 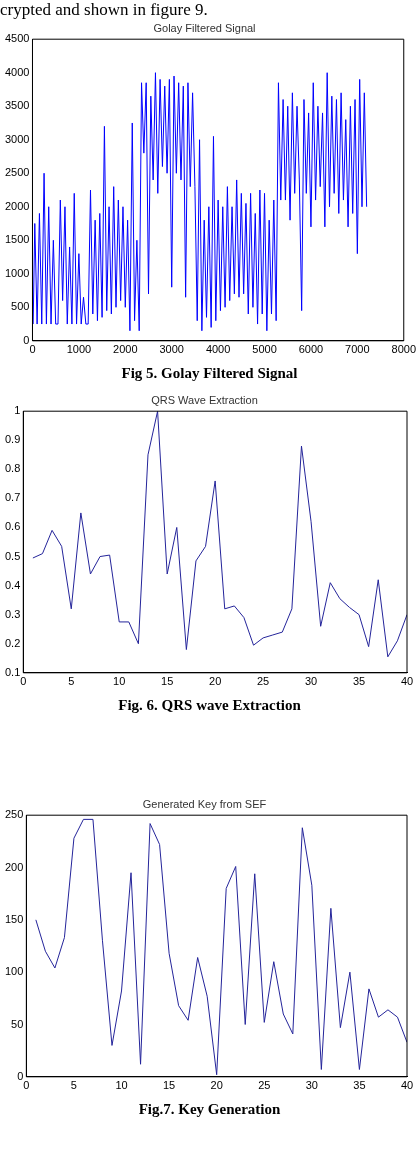 I want to click on caption: Fig.7. Key Generation, so click(x=209, y=1109).